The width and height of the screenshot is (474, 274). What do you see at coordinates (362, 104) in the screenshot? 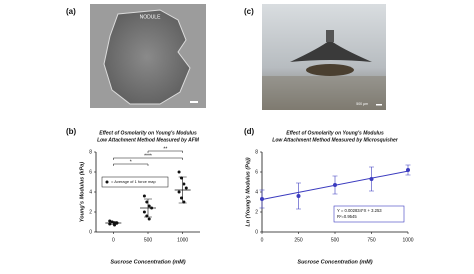
I see `image-caption: 500 µm` at bounding box center [362, 104].